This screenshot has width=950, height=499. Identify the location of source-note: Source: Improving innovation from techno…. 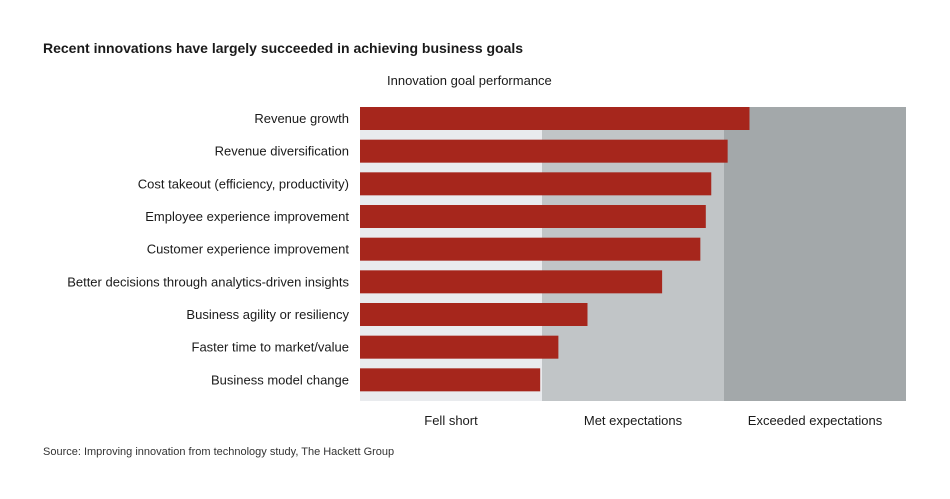
(219, 452).